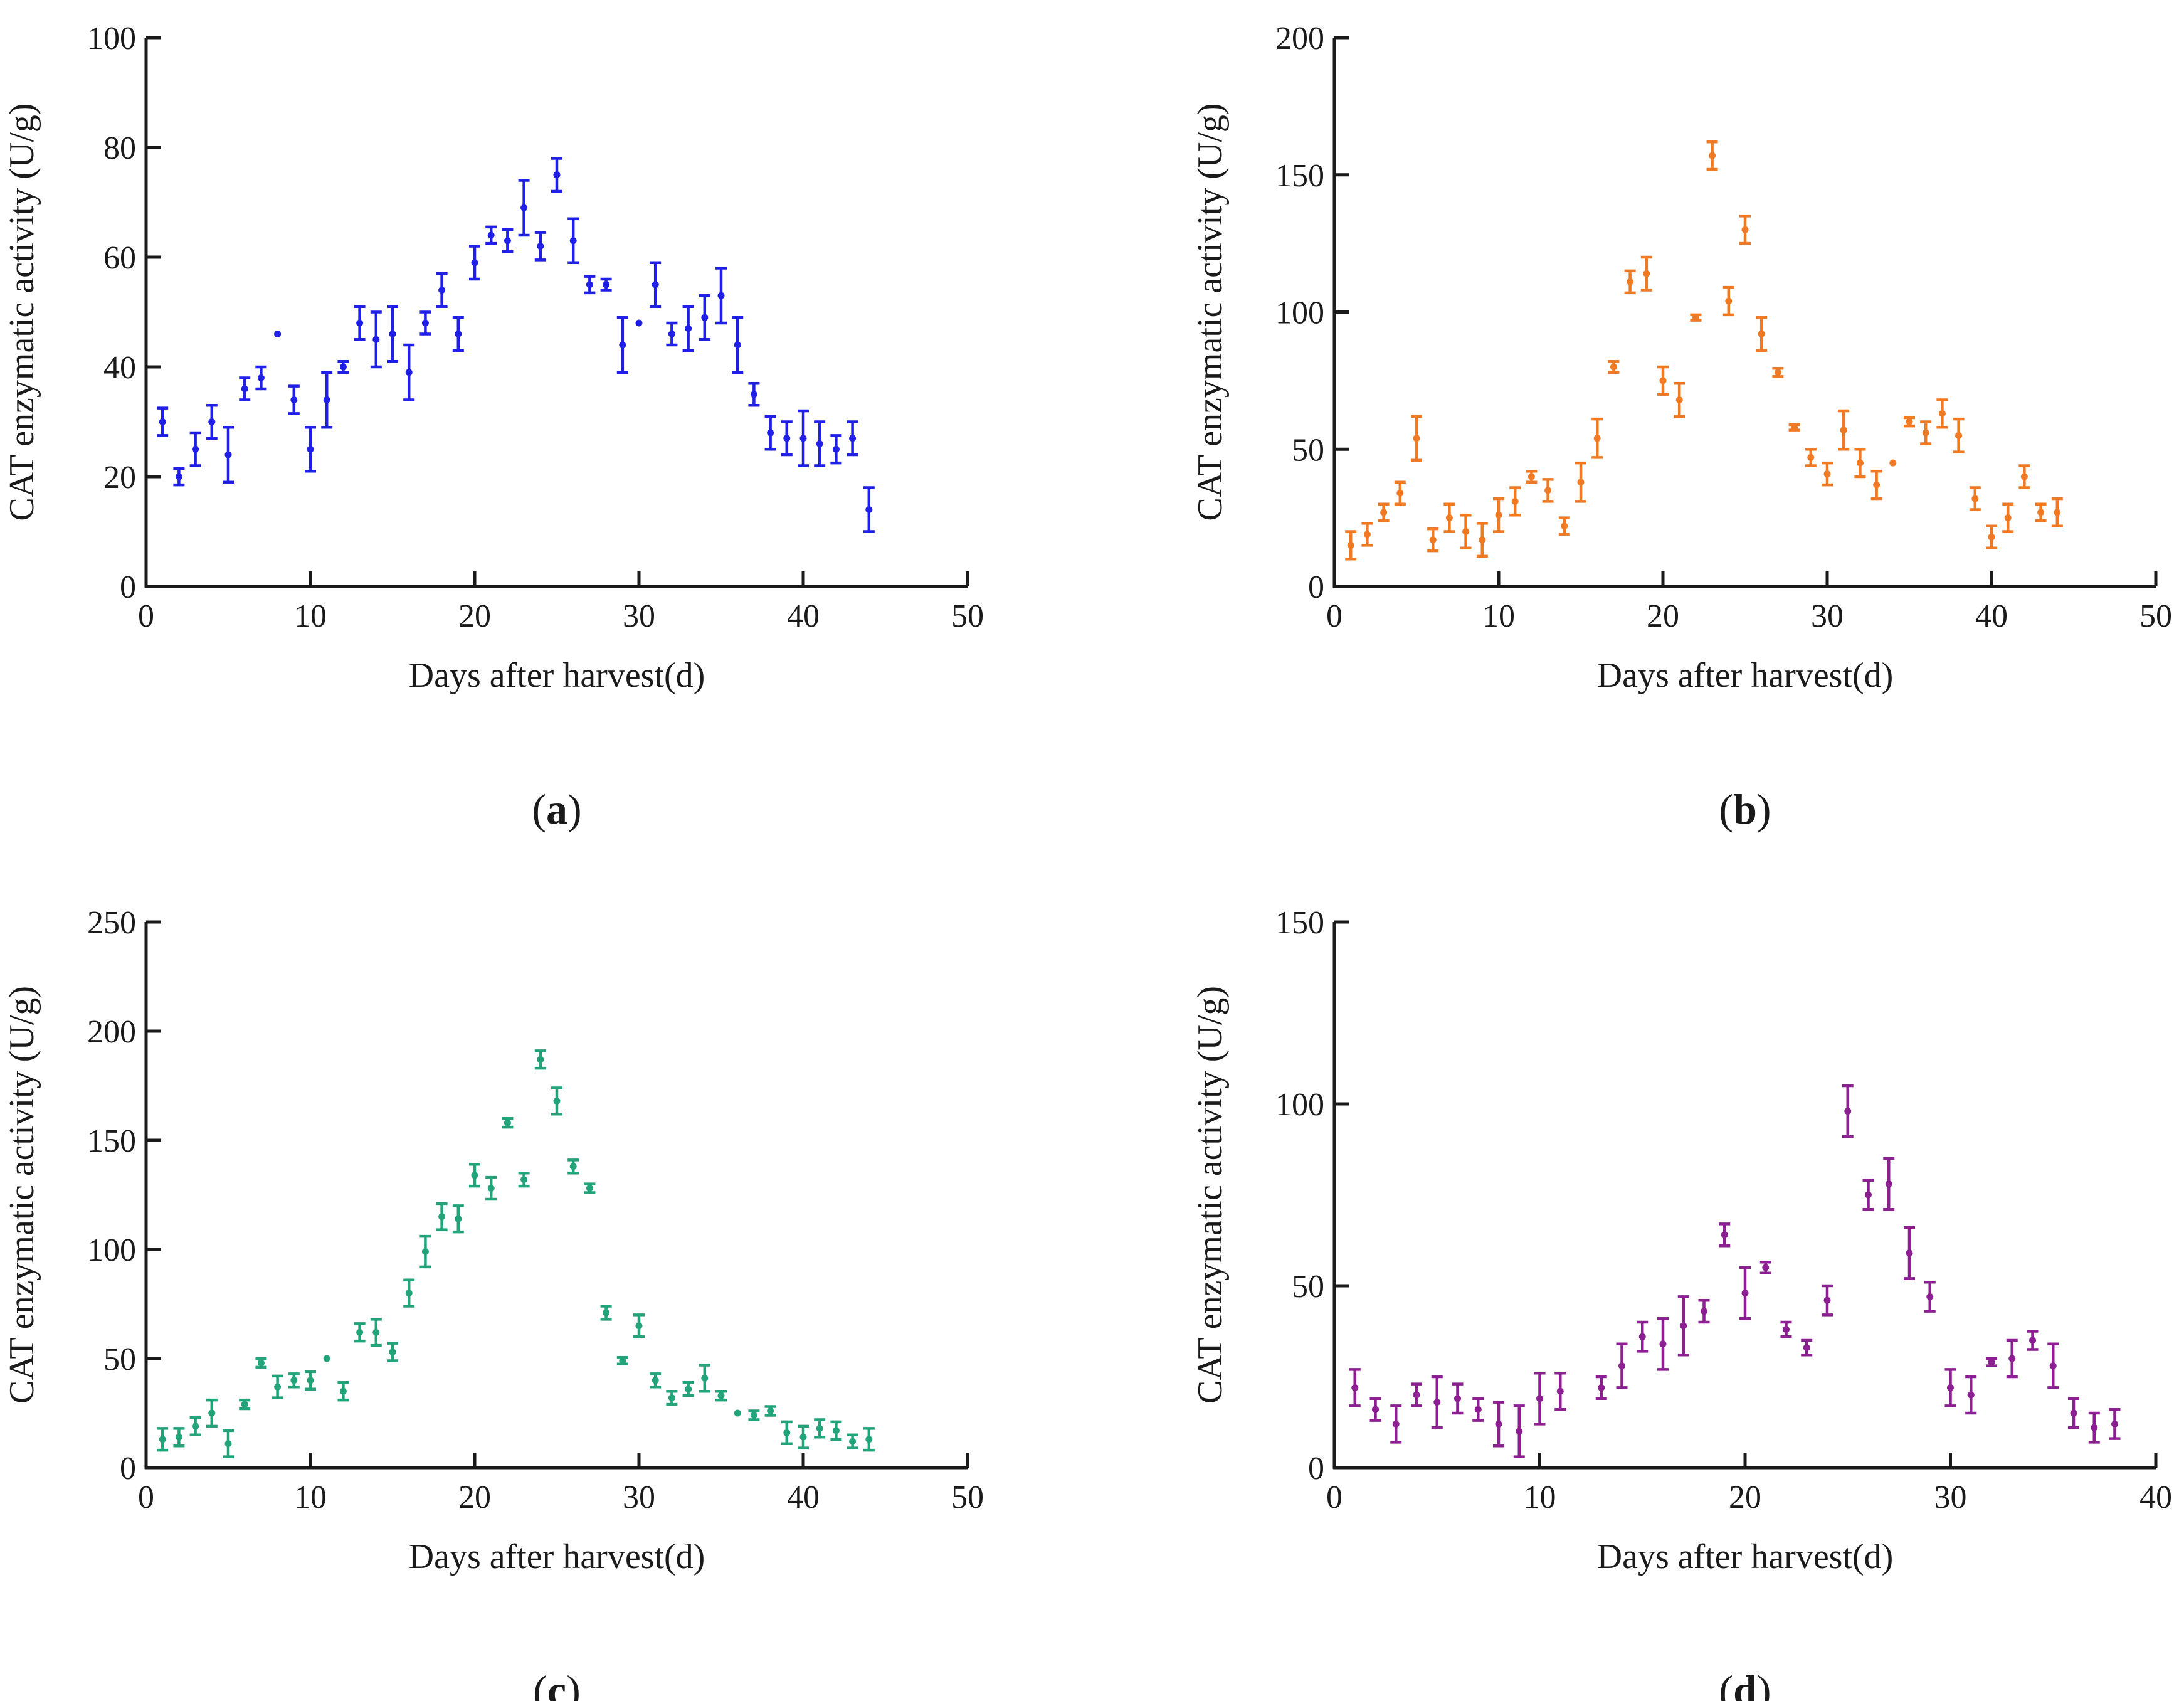 The height and width of the screenshot is (1701, 2184). I want to click on x-tick-label: 0, so click(146, 1497).